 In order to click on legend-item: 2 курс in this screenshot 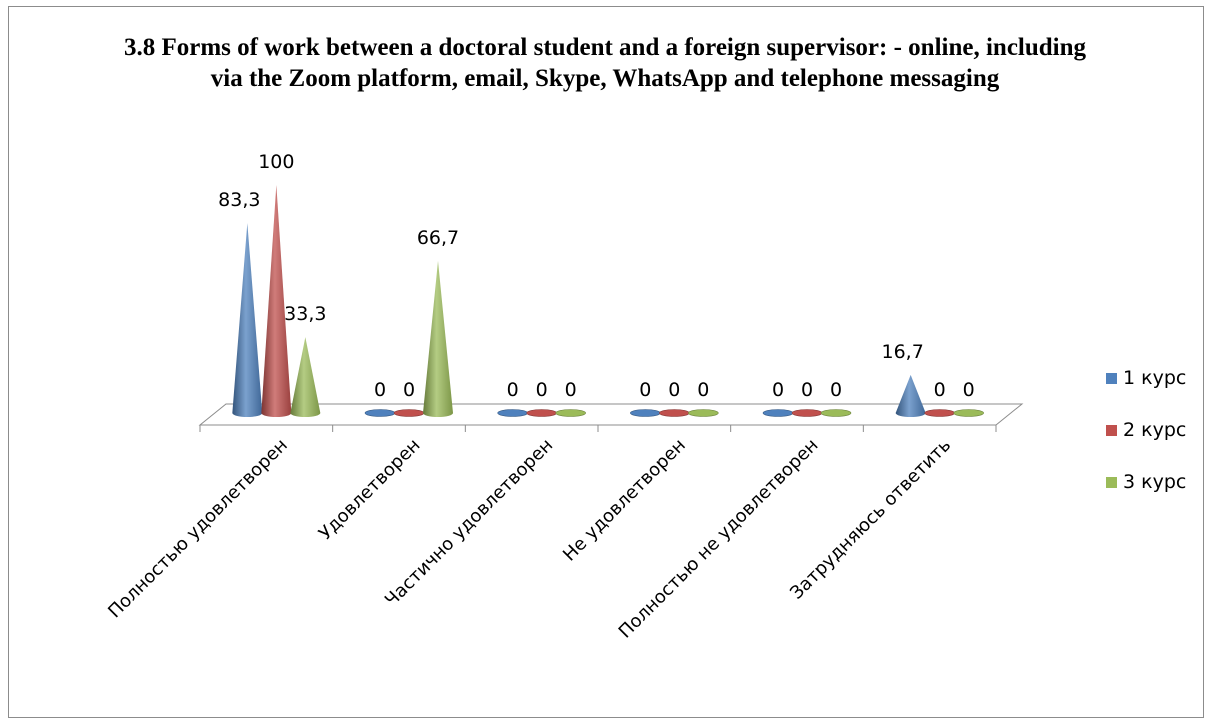, I will do `click(1146, 430)`.